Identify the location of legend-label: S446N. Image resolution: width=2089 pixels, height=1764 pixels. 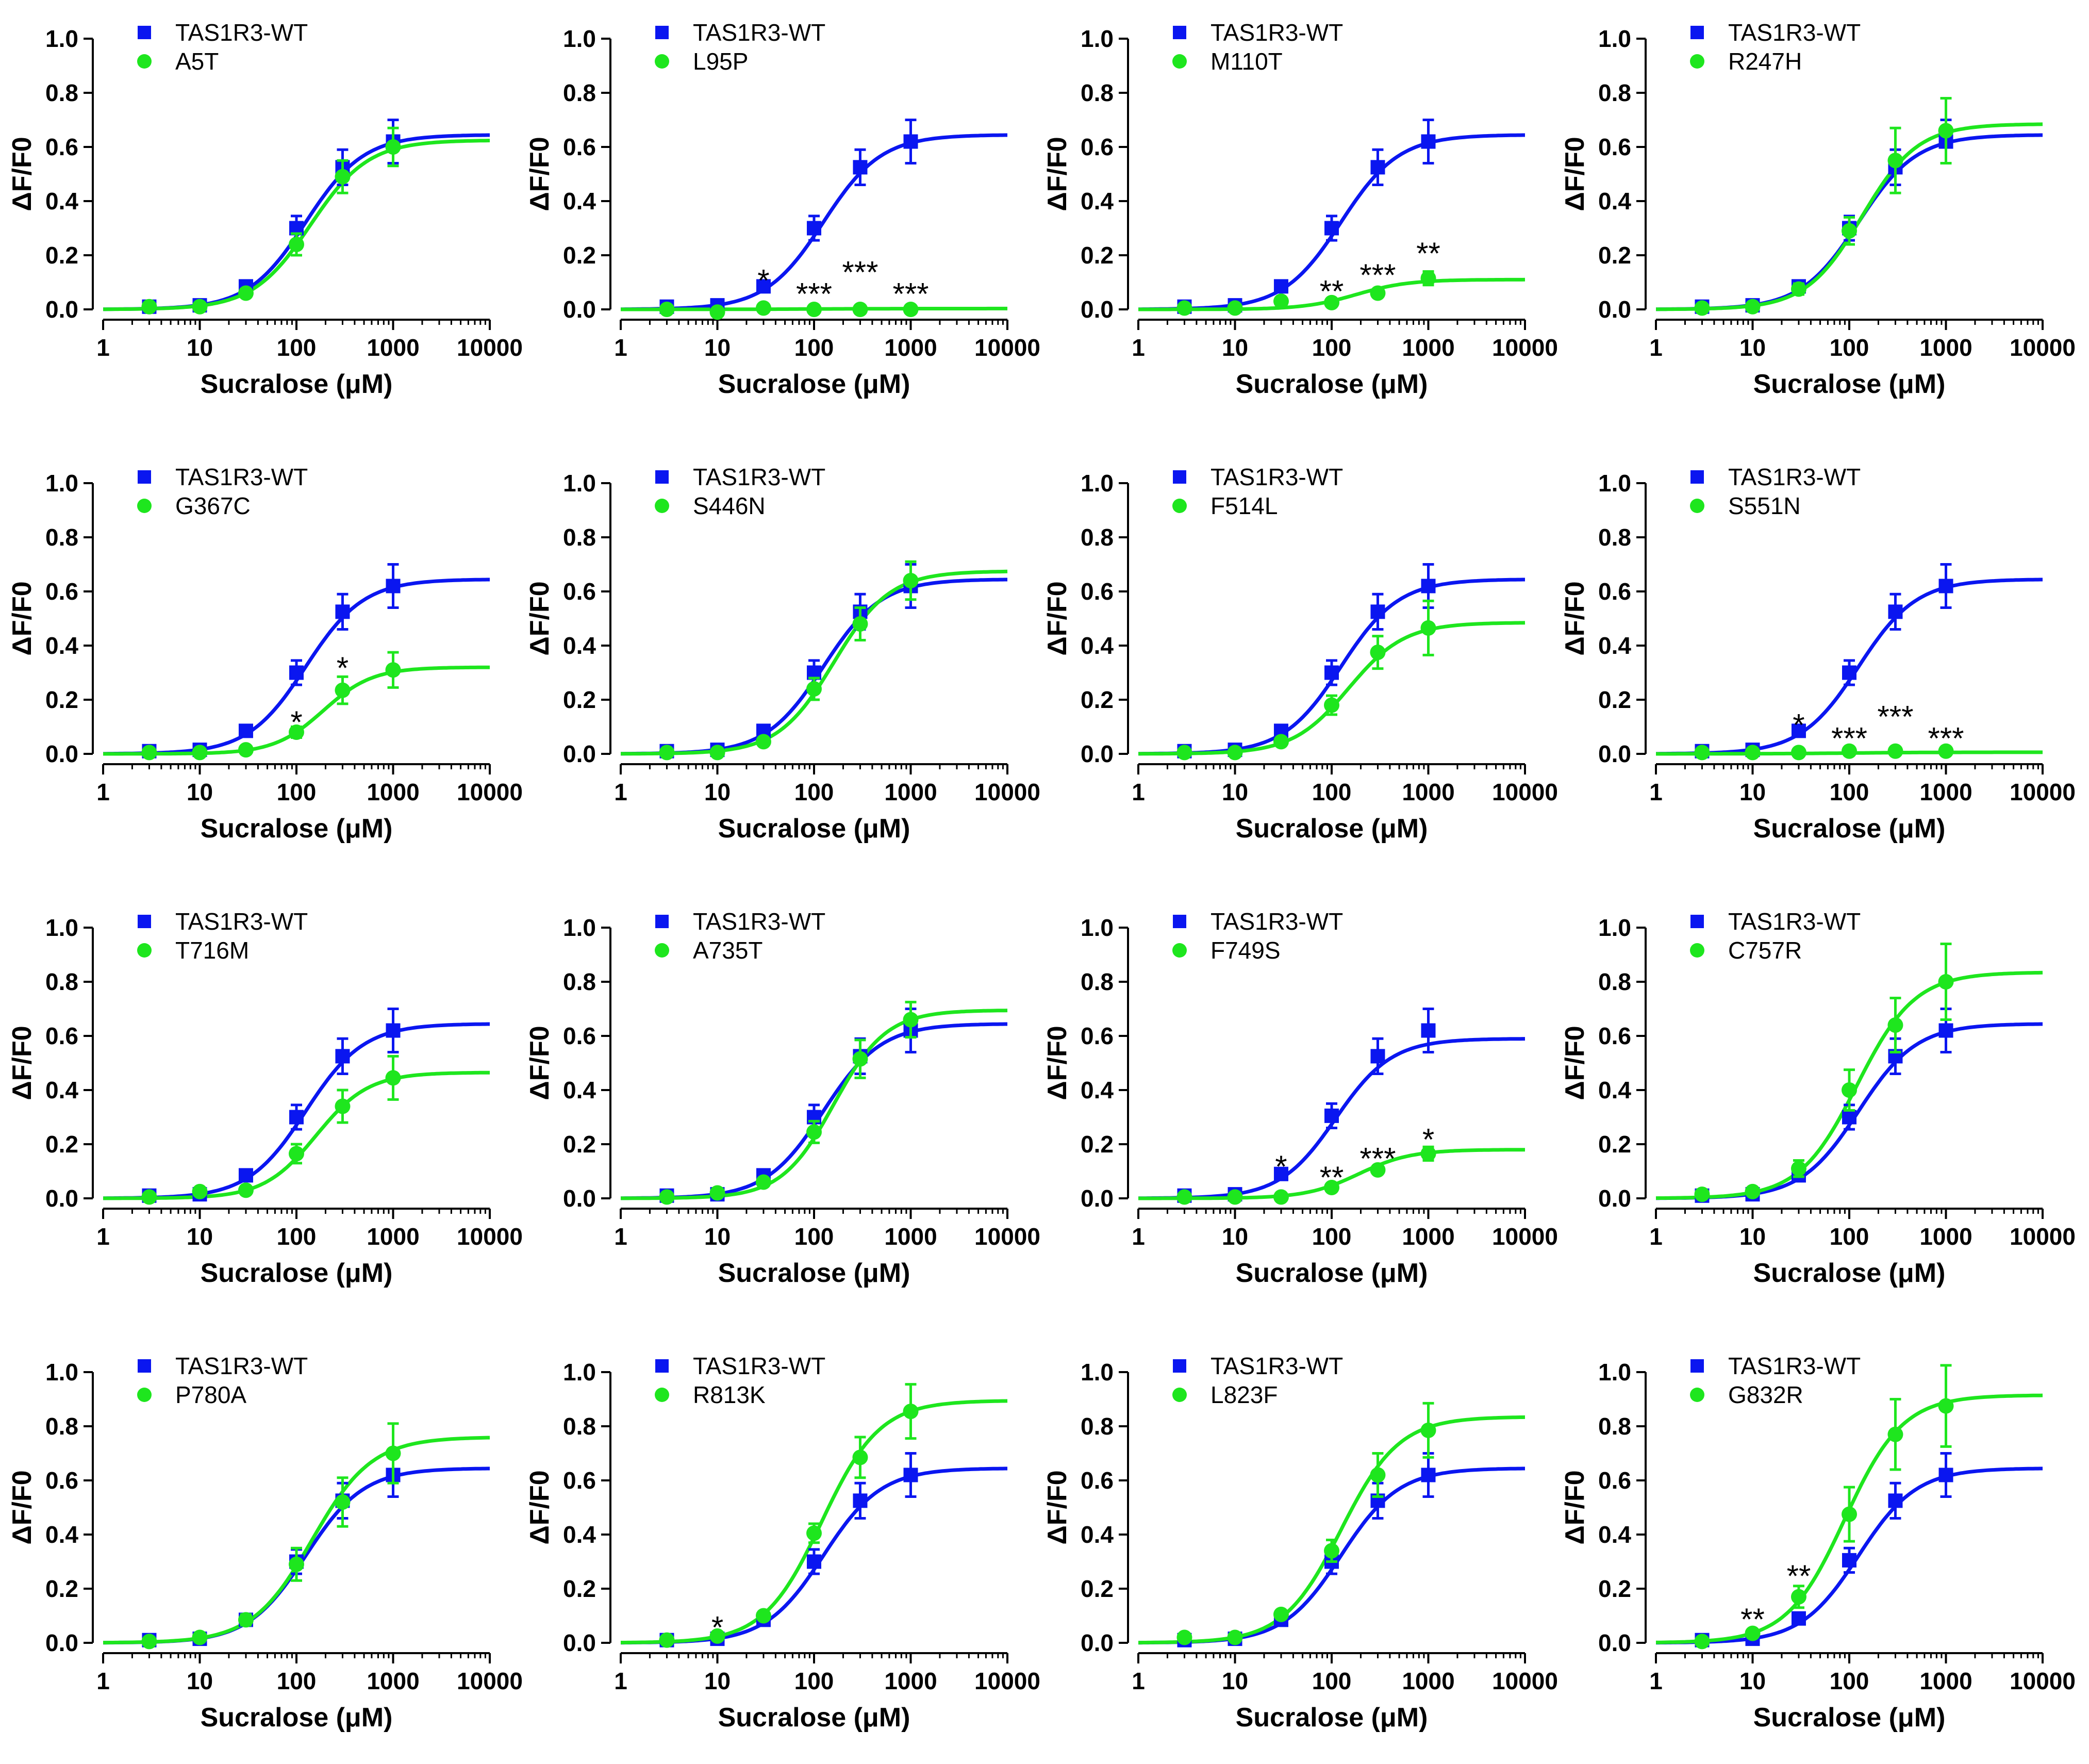
(729, 505).